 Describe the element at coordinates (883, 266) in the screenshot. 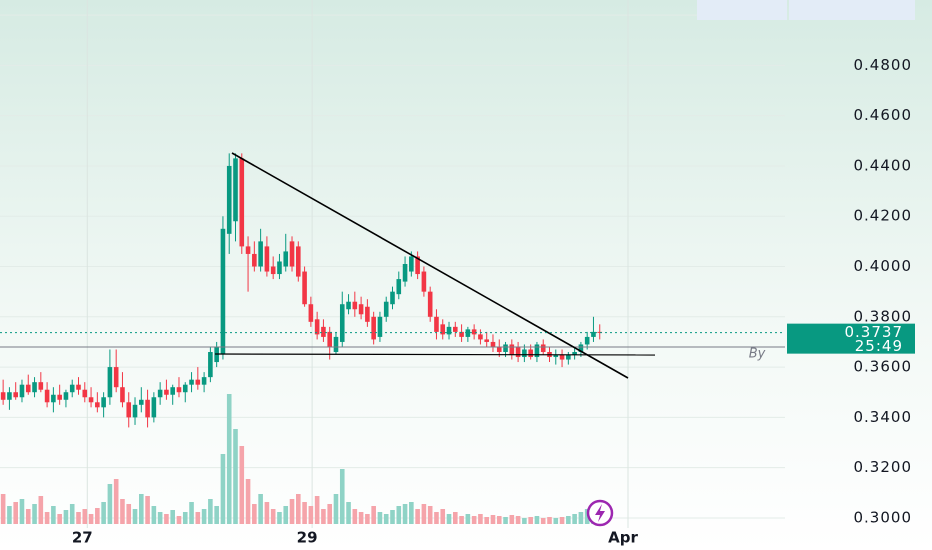

I see `y-tick-label: 0.4000` at that location.